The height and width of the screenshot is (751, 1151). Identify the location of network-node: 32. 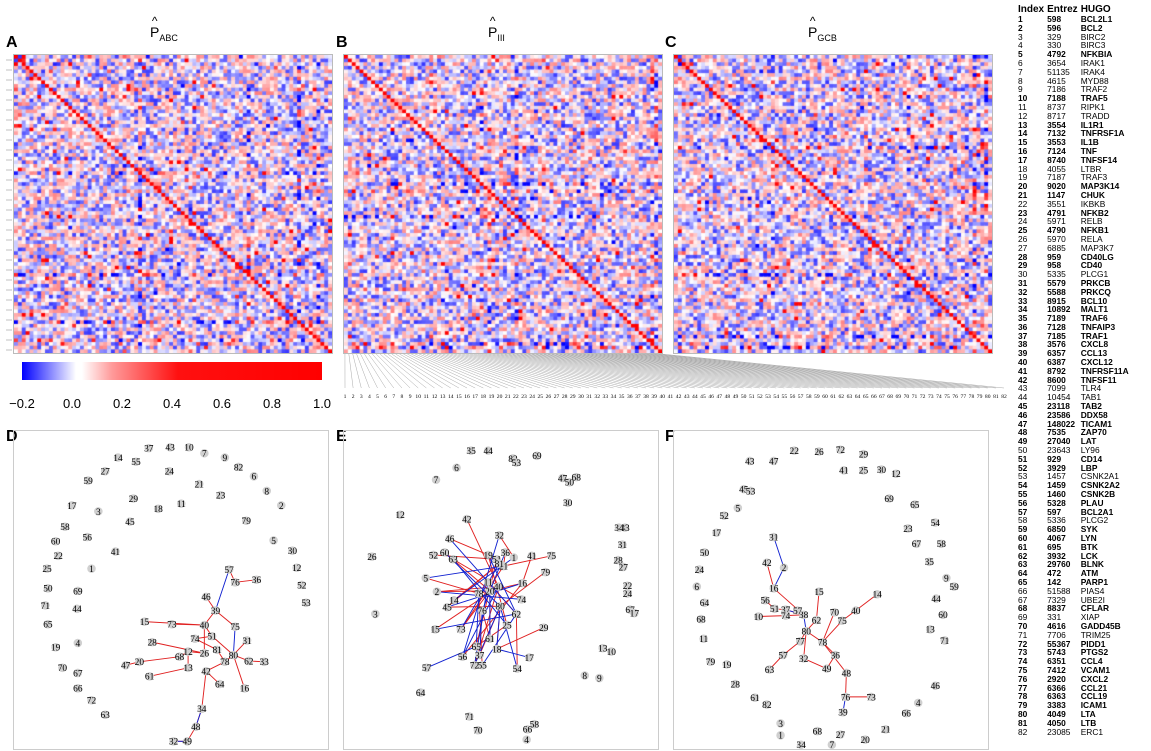
(499, 536).